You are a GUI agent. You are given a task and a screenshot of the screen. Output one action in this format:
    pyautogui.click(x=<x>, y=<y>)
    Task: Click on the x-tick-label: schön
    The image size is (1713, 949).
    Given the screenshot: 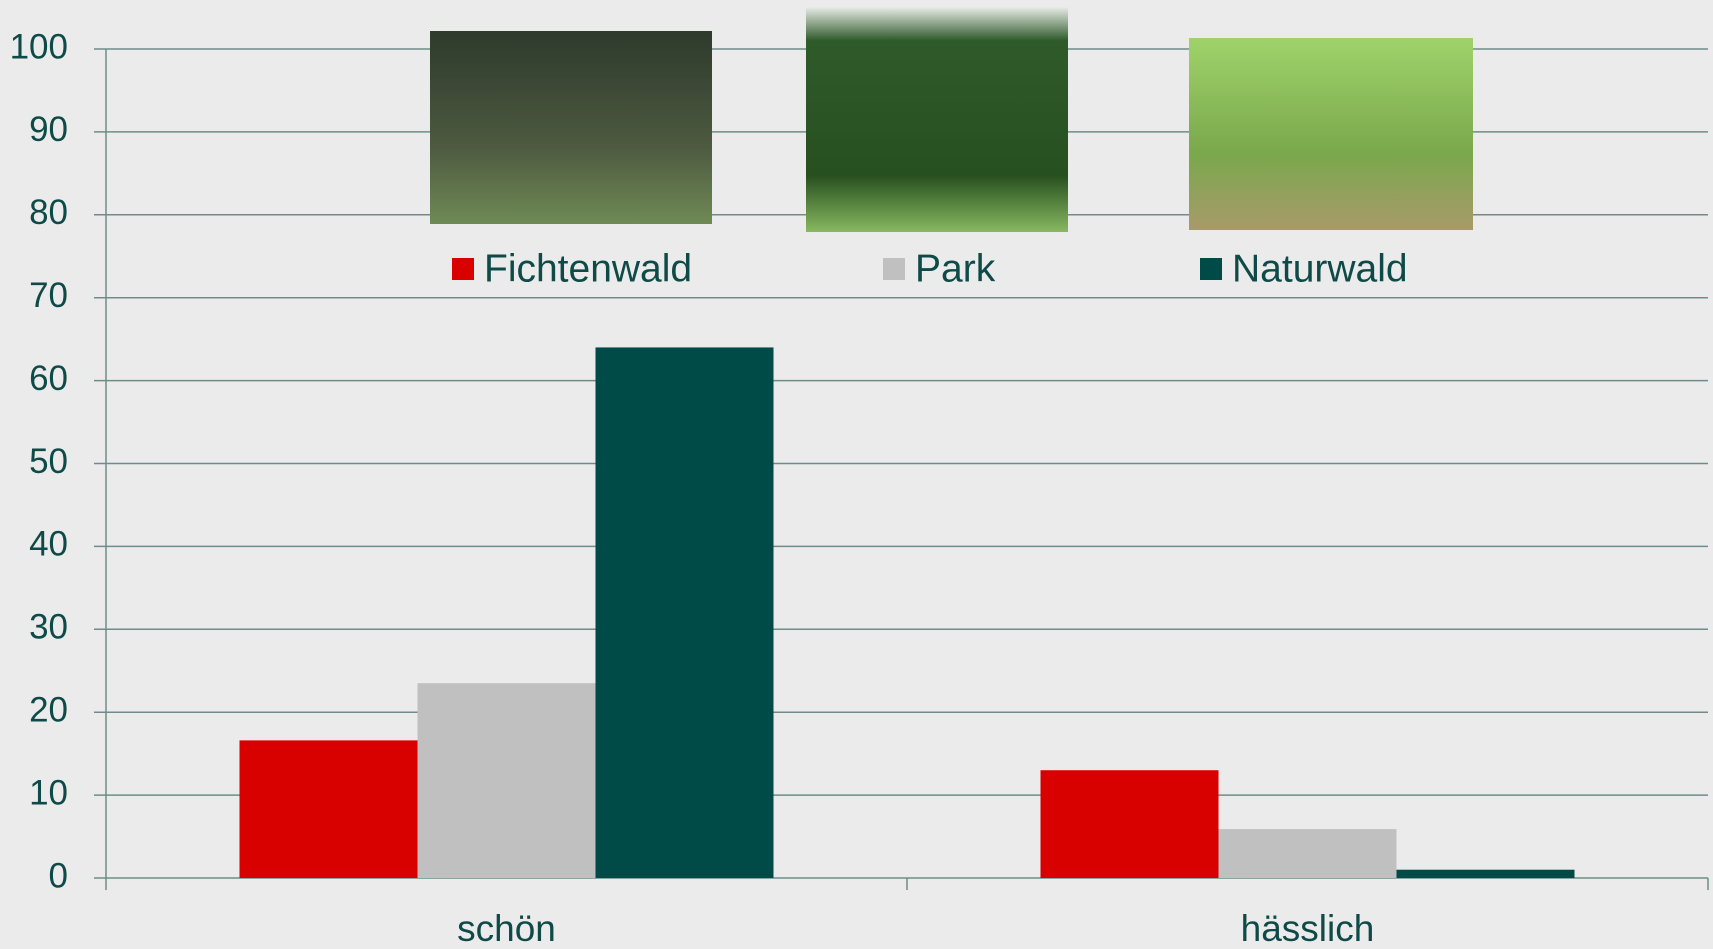 What is the action you would take?
    pyautogui.click(x=506, y=928)
    